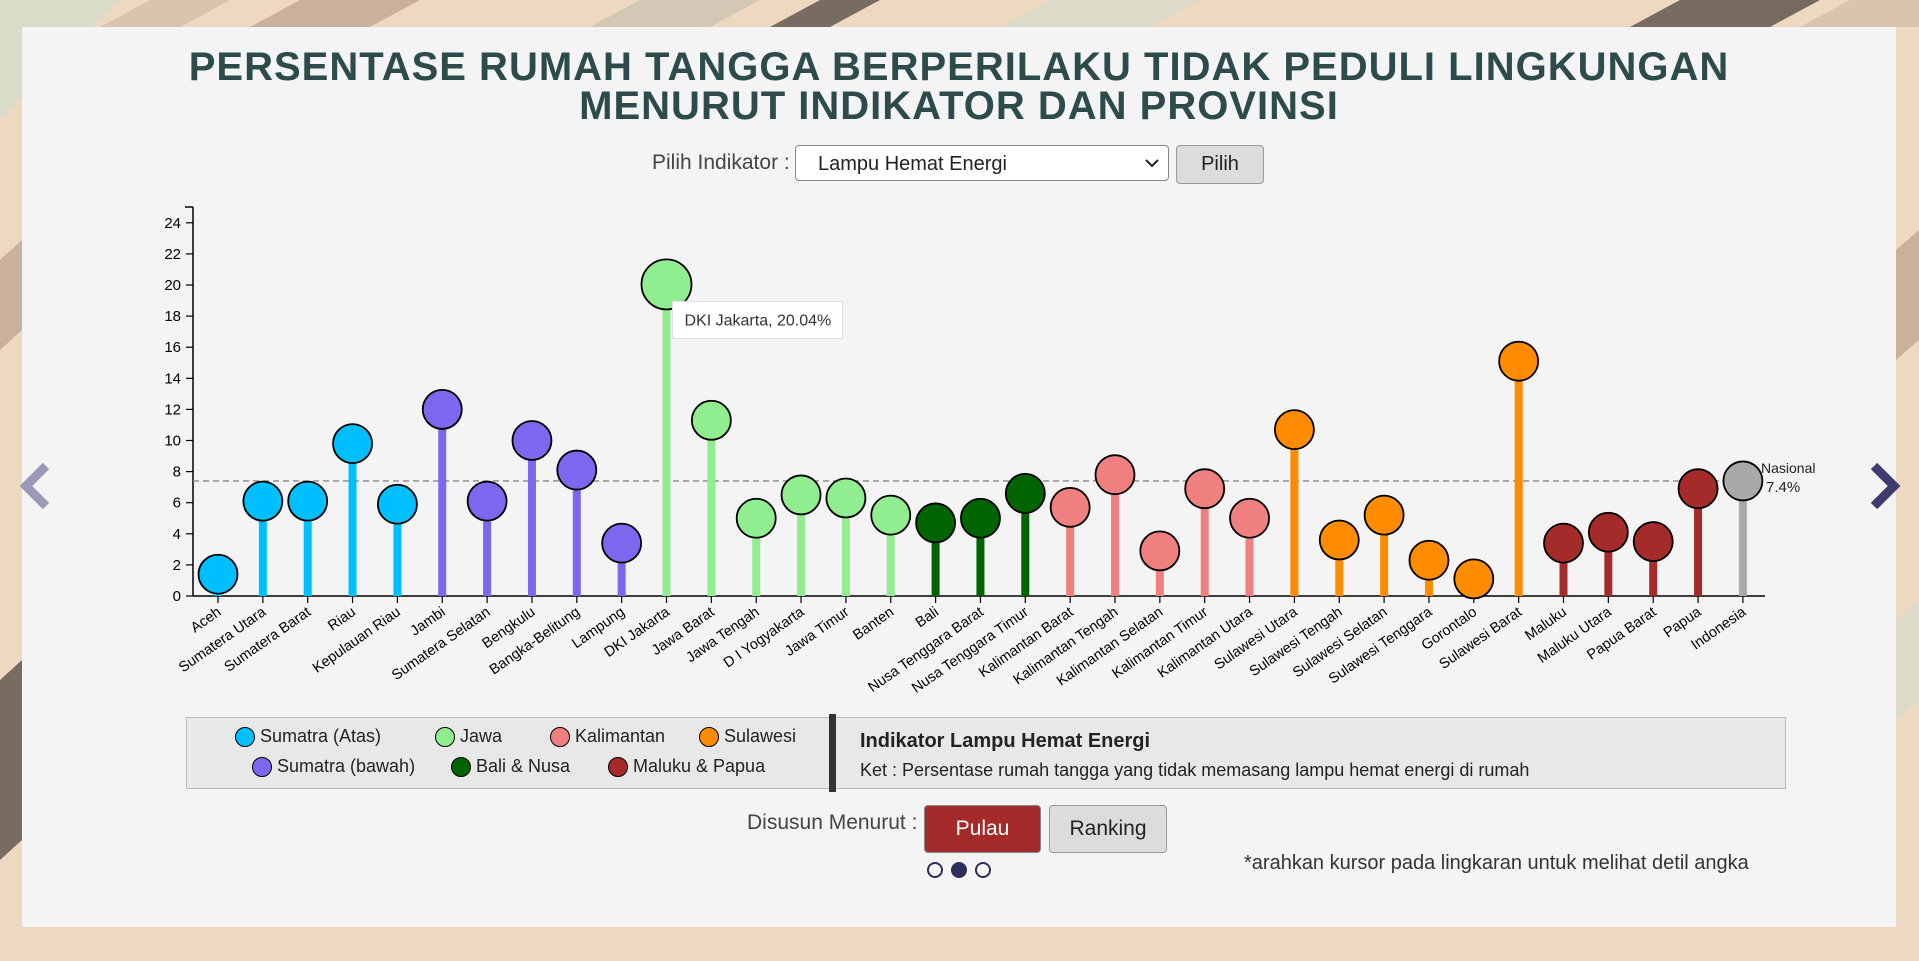  What do you see at coordinates (172, 316) in the screenshot?
I see `y-tick-label: 18` at bounding box center [172, 316].